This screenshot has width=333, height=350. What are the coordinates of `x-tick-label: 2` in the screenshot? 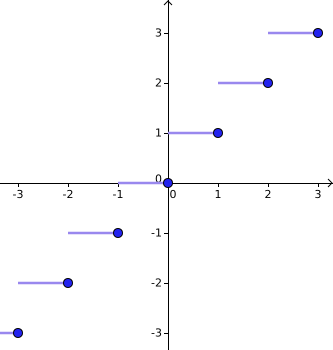 It's located at (268, 194).